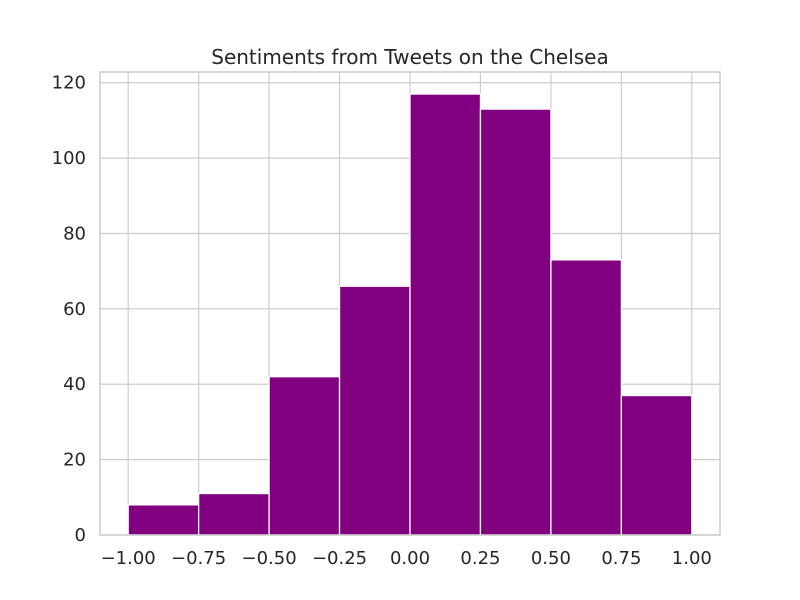  I want to click on x-tick-label: −0.50, so click(269, 558).